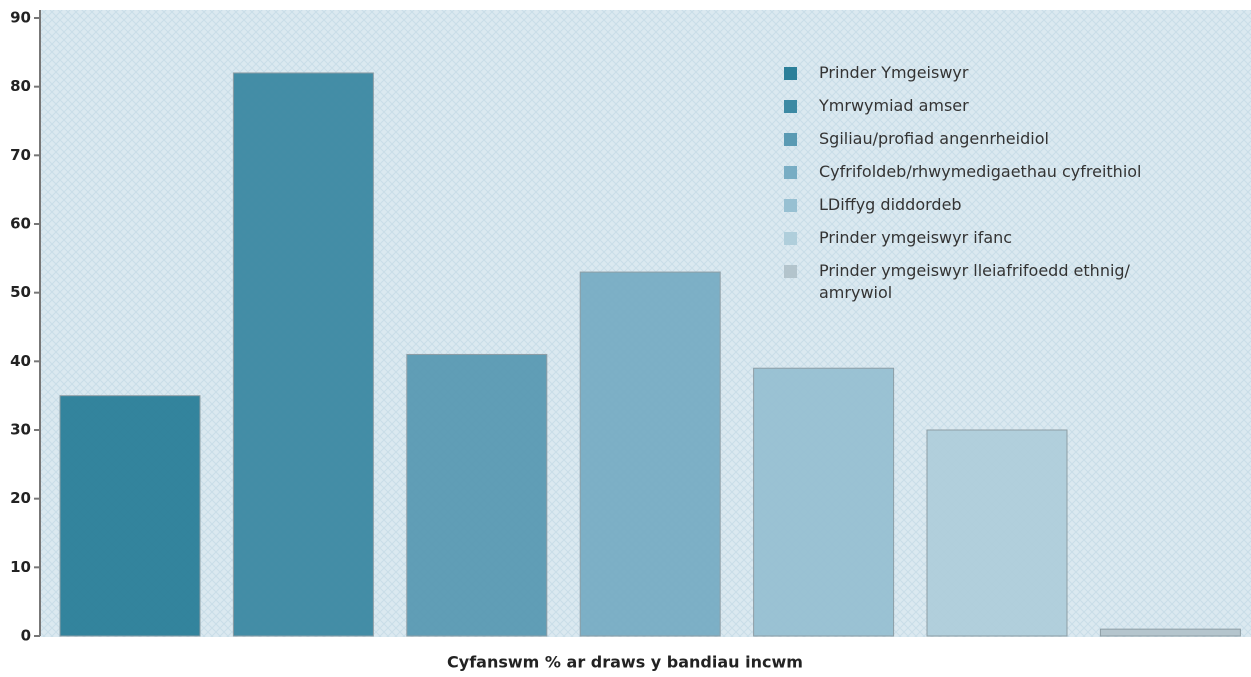 The height and width of the screenshot is (677, 1251). I want to click on y-tick-label: 30, so click(20, 430).